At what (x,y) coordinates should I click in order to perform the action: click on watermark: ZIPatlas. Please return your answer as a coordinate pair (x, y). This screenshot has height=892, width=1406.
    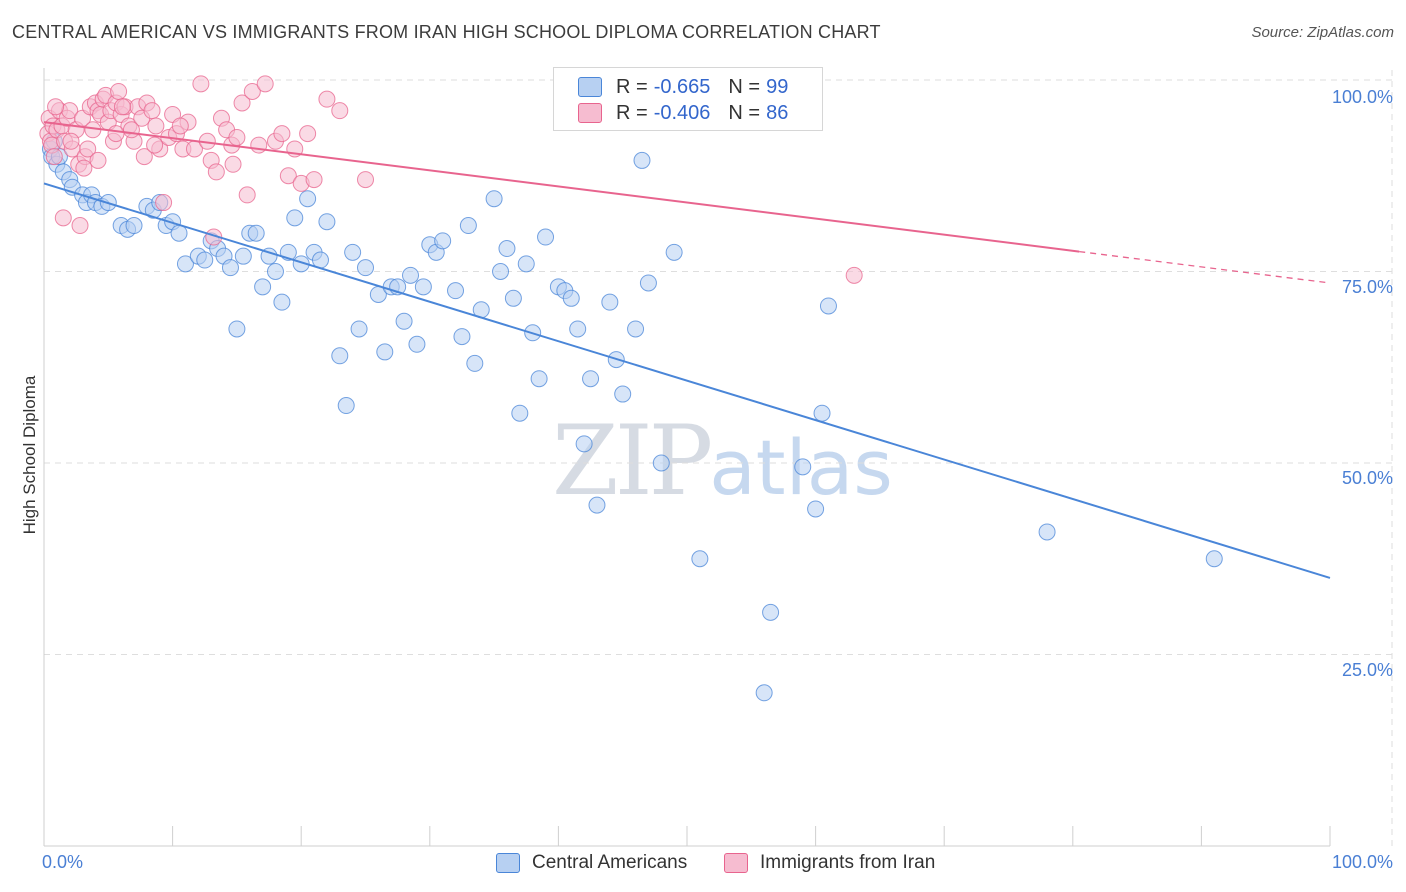
    Looking at the image, I should click on (722, 461).